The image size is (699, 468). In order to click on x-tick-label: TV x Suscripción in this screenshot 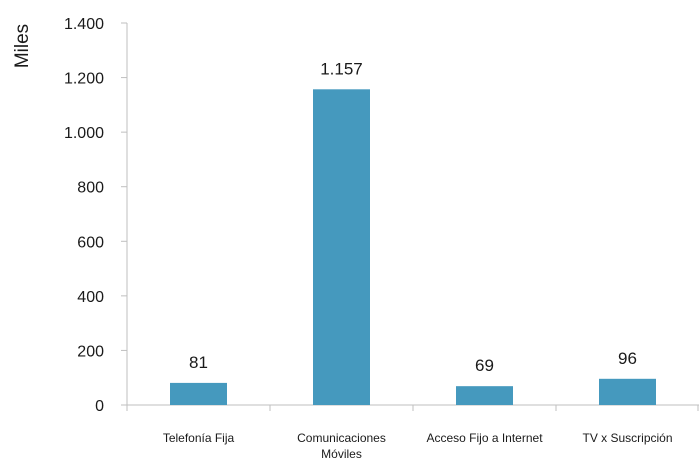, I will do `click(627, 438)`.